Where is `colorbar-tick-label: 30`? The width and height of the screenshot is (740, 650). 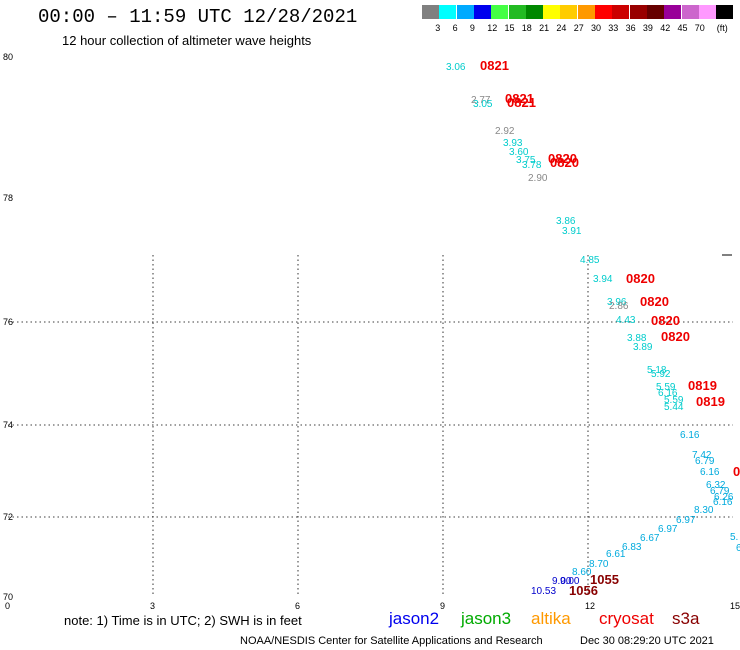 colorbar-tick-label: 30 is located at coordinates (596, 28).